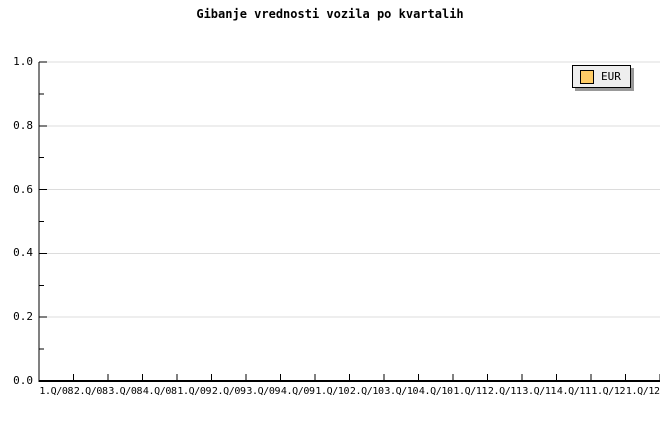 The width and height of the screenshot is (660, 440). I want to click on legend: EUR, so click(601, 76).